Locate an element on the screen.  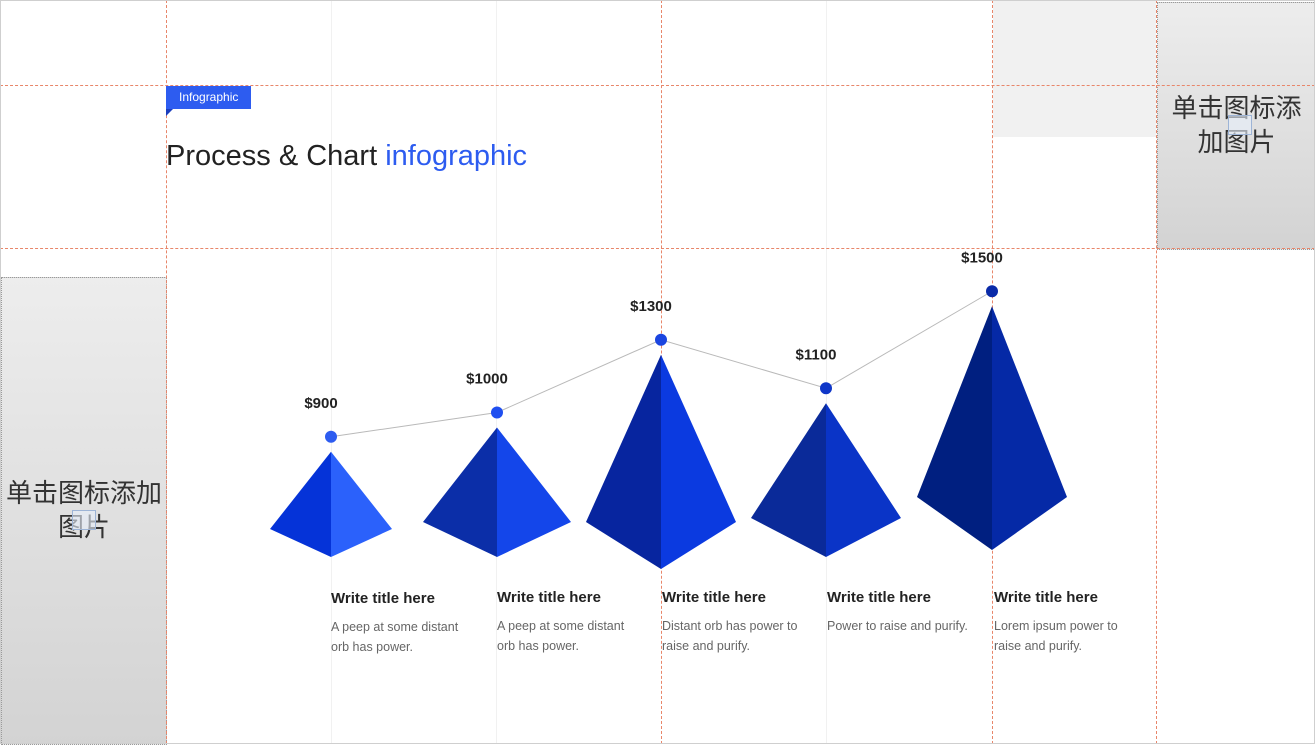
image-area-light is located at coordinates (1074, 68).